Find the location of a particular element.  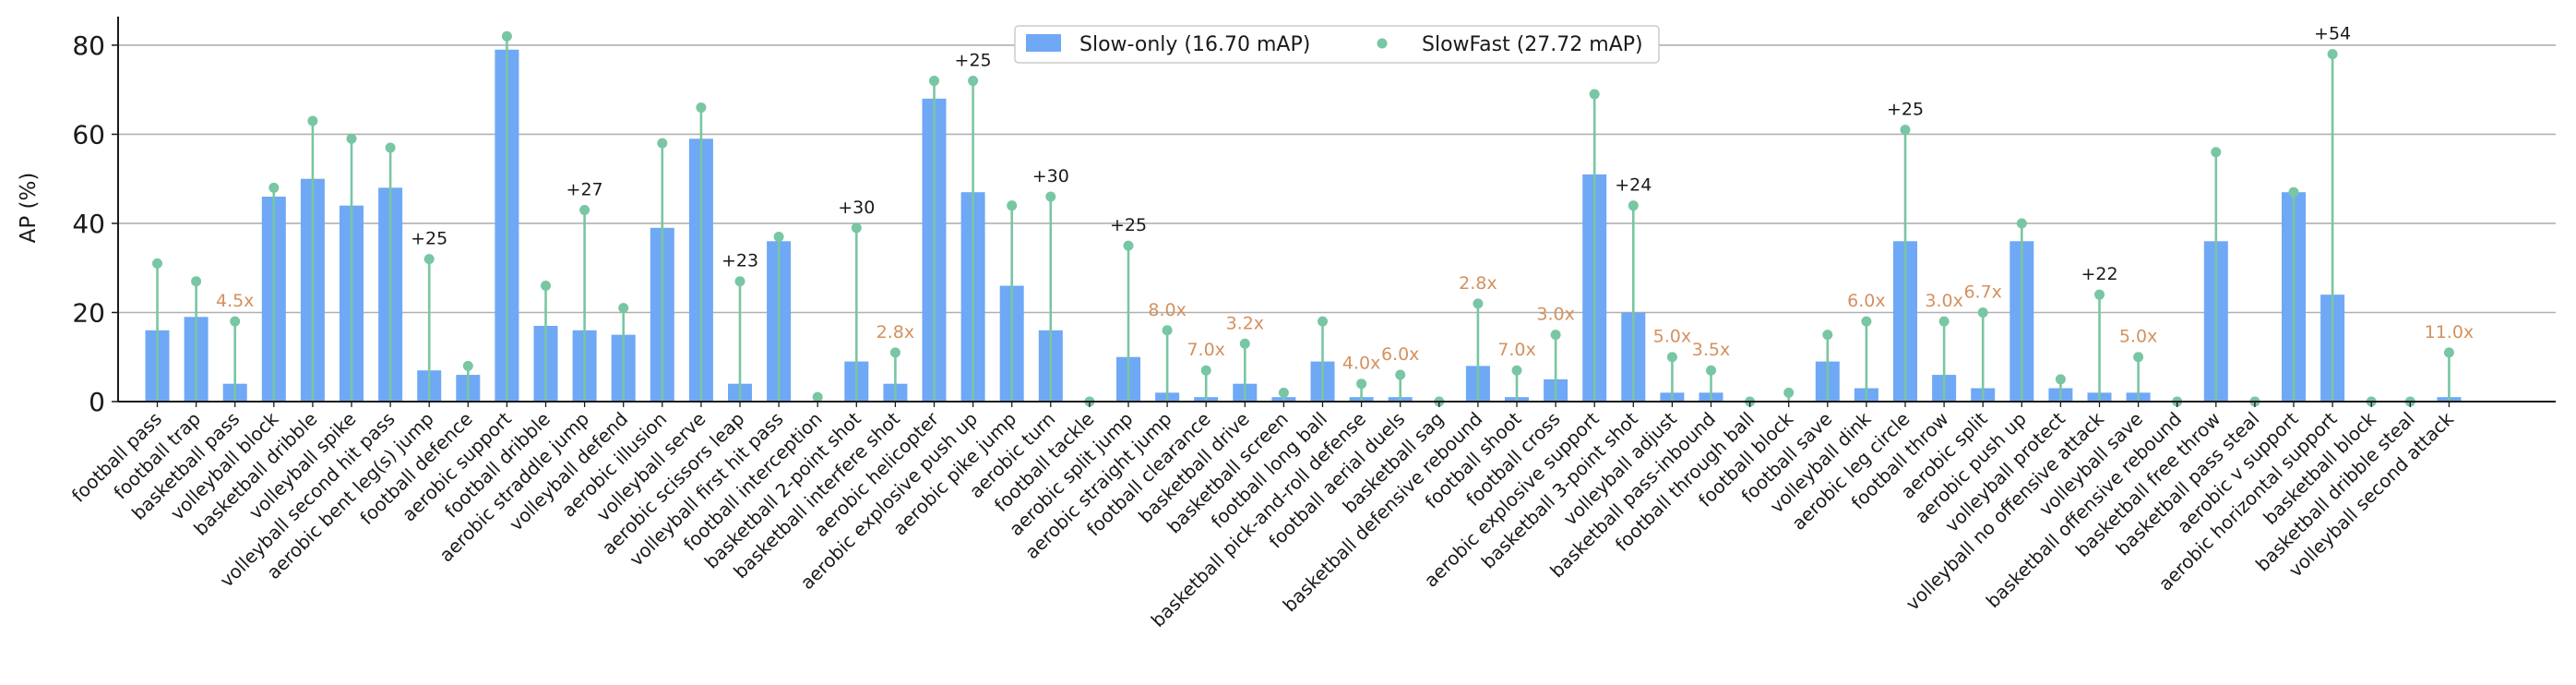

point-aerobic-bent-leg-s-jump is located at coordinates (429, 260).